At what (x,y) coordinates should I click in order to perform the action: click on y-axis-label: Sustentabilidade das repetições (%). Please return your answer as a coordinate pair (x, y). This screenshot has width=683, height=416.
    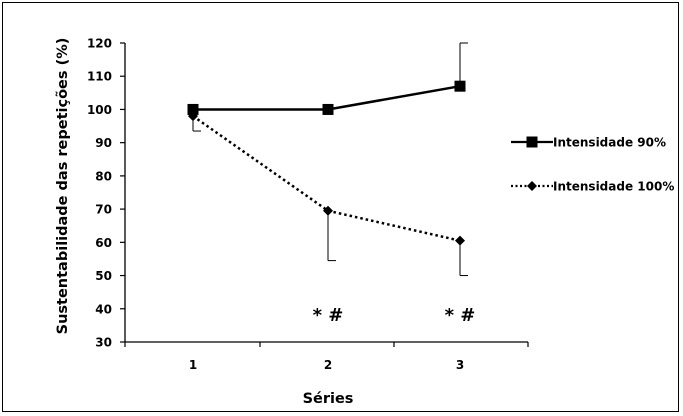
    Looking at the image, I should click on (63, 186).